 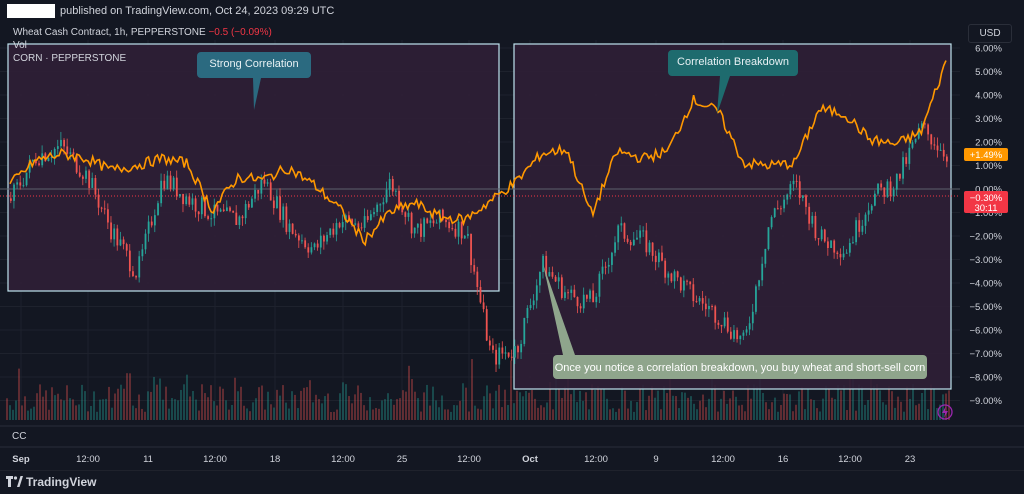 I want to click on brand-name: TradingView, so click(x=61, y=482).